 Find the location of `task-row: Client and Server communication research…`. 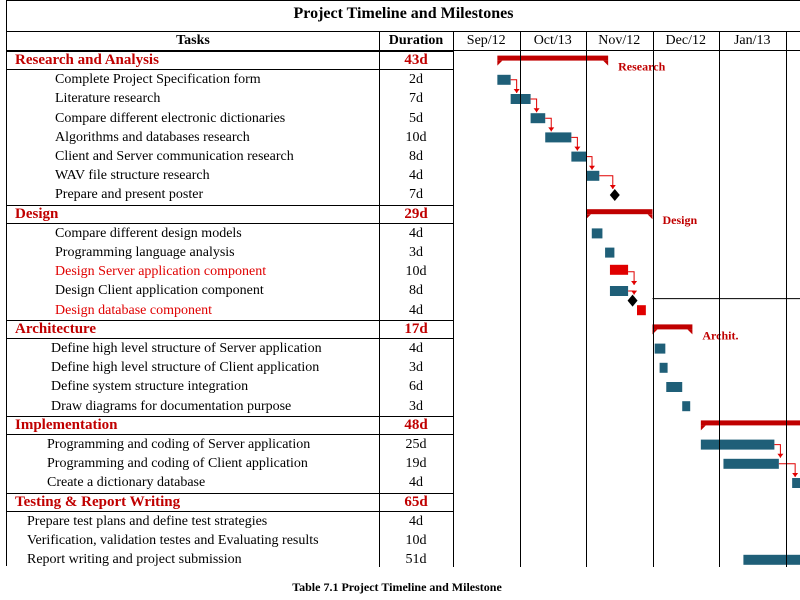

task-row: Client and Server communication research… is located at coordinates (230, 156).